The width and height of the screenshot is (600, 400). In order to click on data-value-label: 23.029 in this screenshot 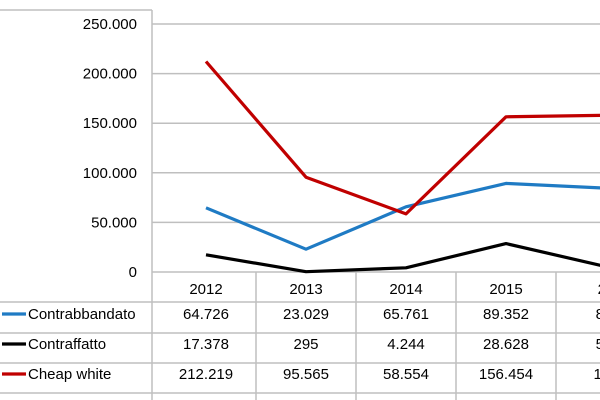, I will do `click(306, 314)`.